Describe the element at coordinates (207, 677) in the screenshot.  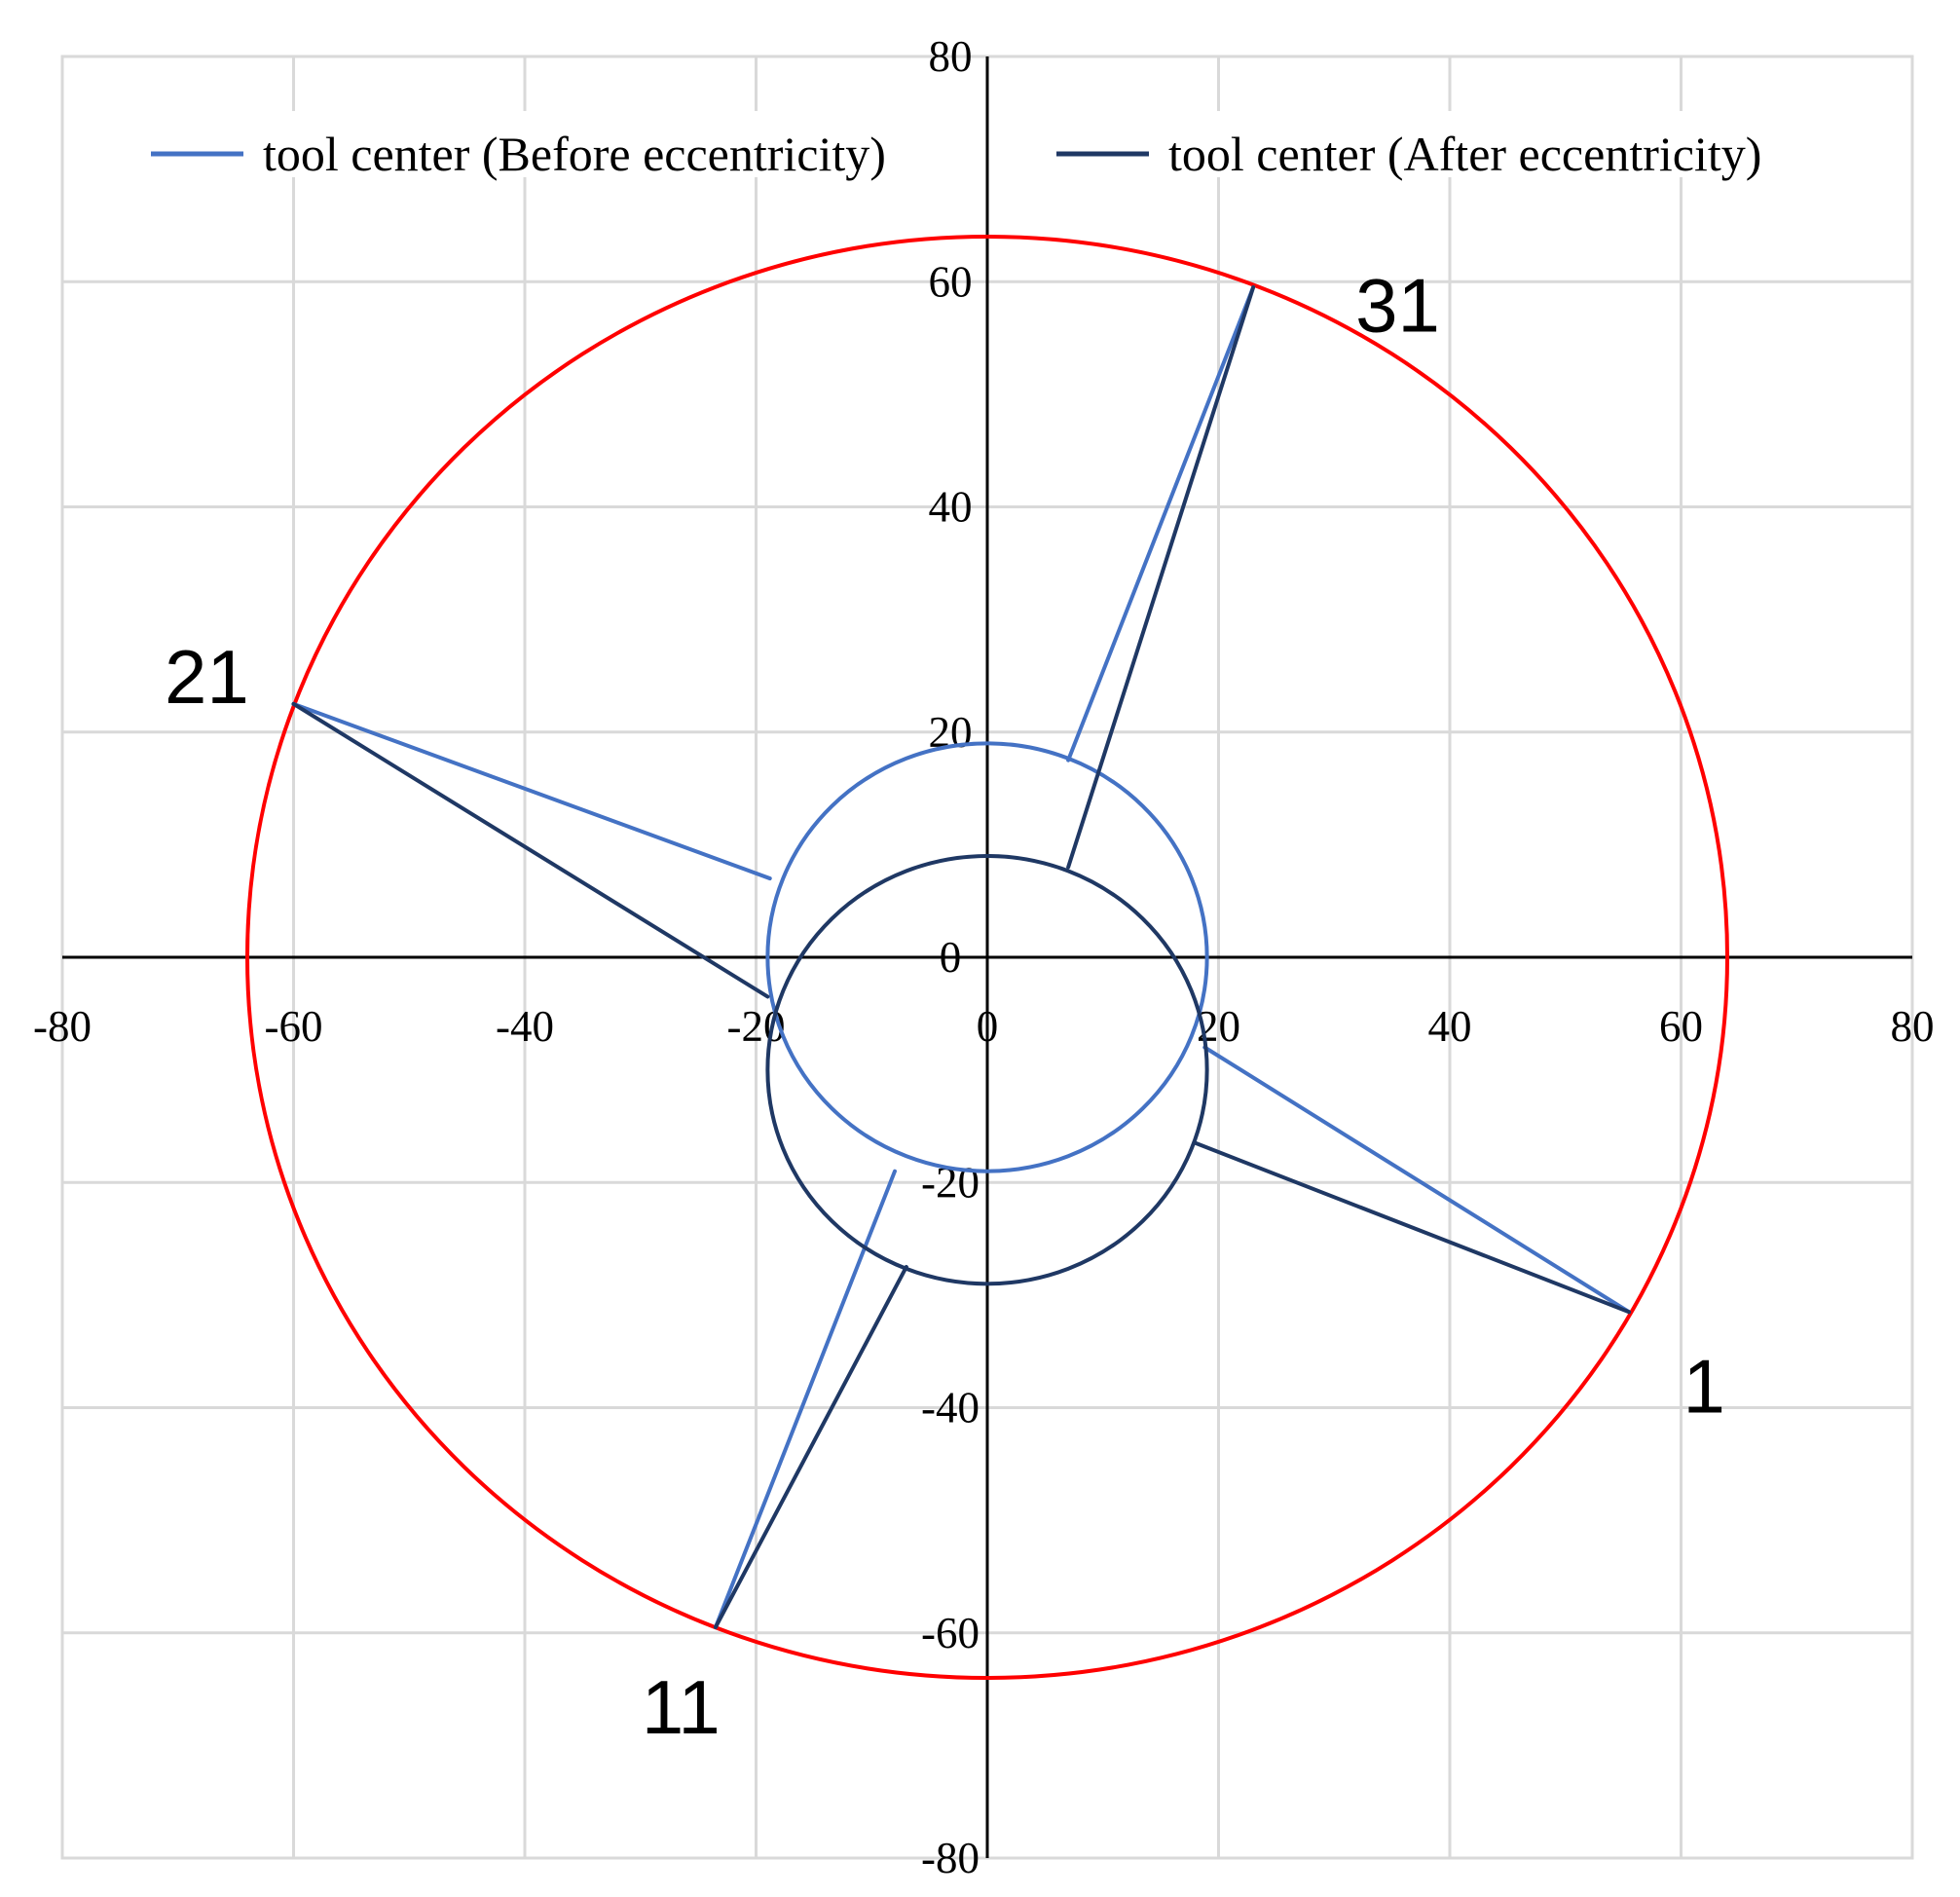
I see `point-label: 21` at that location.